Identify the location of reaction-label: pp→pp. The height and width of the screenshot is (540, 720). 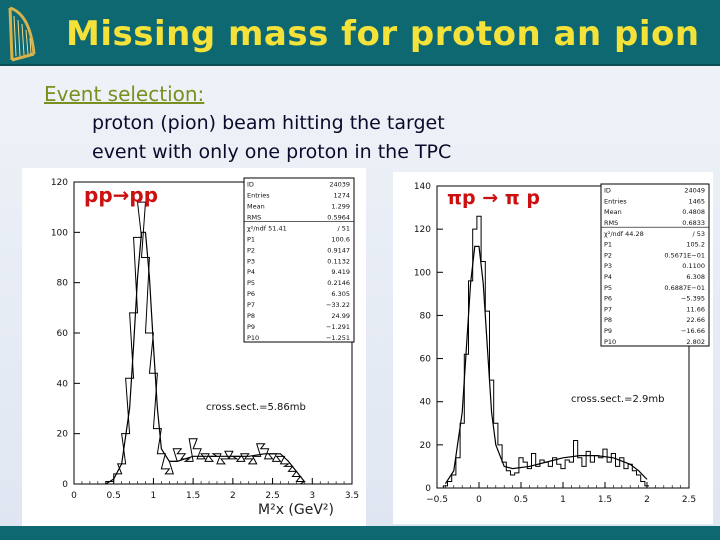
(121, 195).